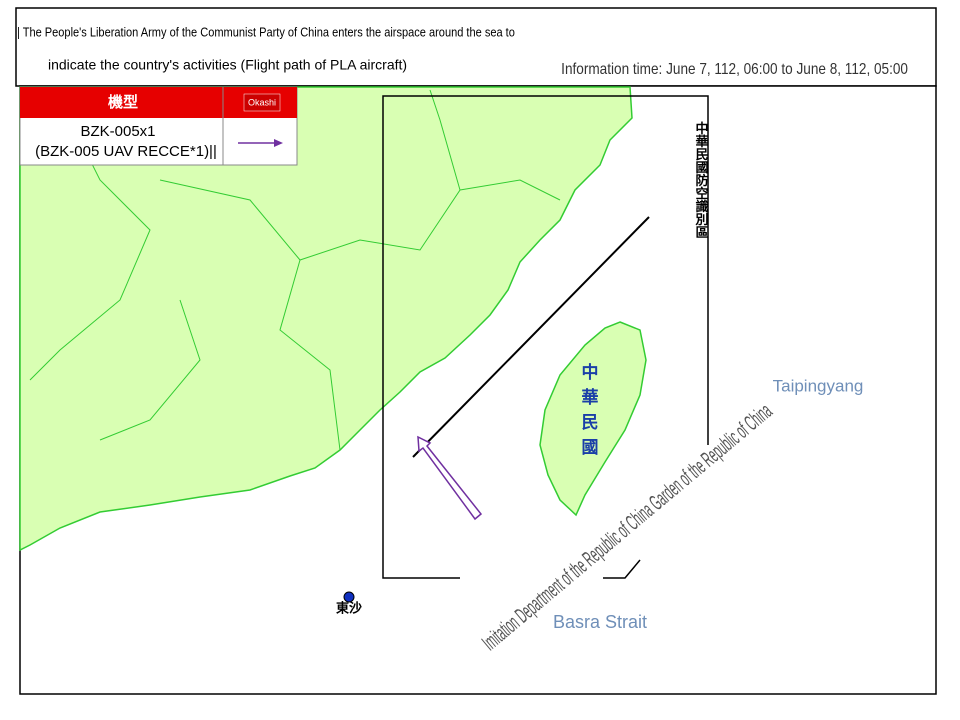  Describe the element at coordinates (818, 385) in the screenshot. I see `ocean-label: Taipingyang` at that location.